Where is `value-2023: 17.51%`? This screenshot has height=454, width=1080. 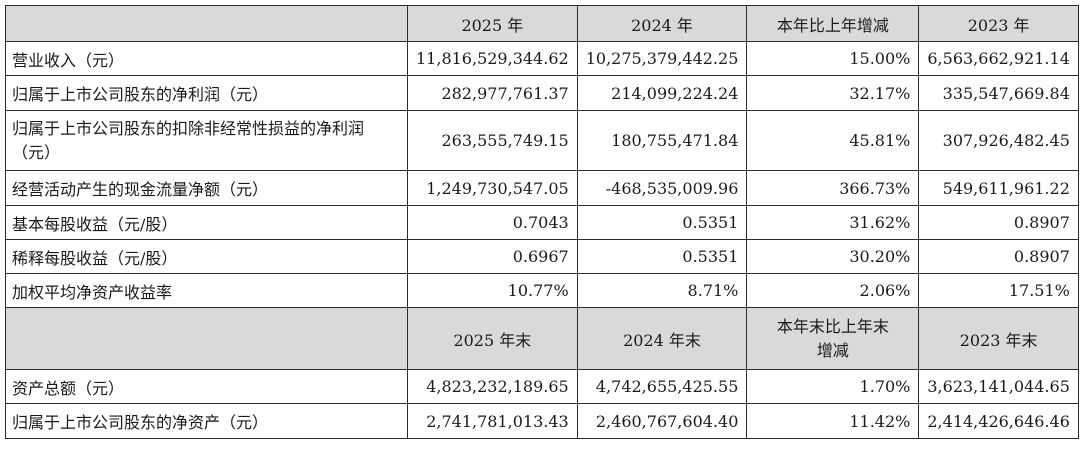
value-2023: 17.51% is located at coordinates (998, 290).